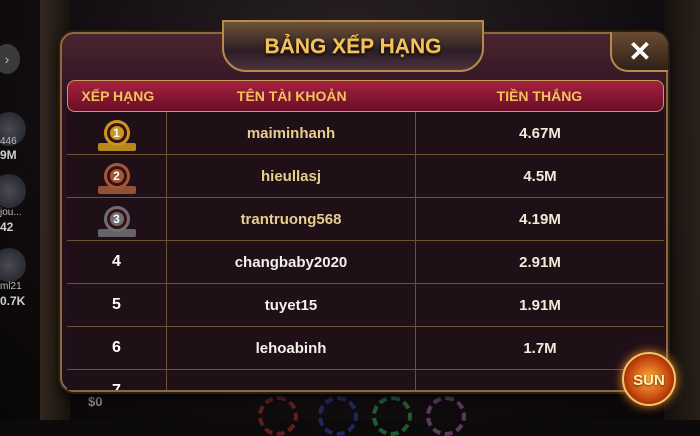 This screenshot has width=700, height=436. Describe the element at coordinates (13, 301) in the screenshot. I see `side-player-value: 0.7K` at that location.